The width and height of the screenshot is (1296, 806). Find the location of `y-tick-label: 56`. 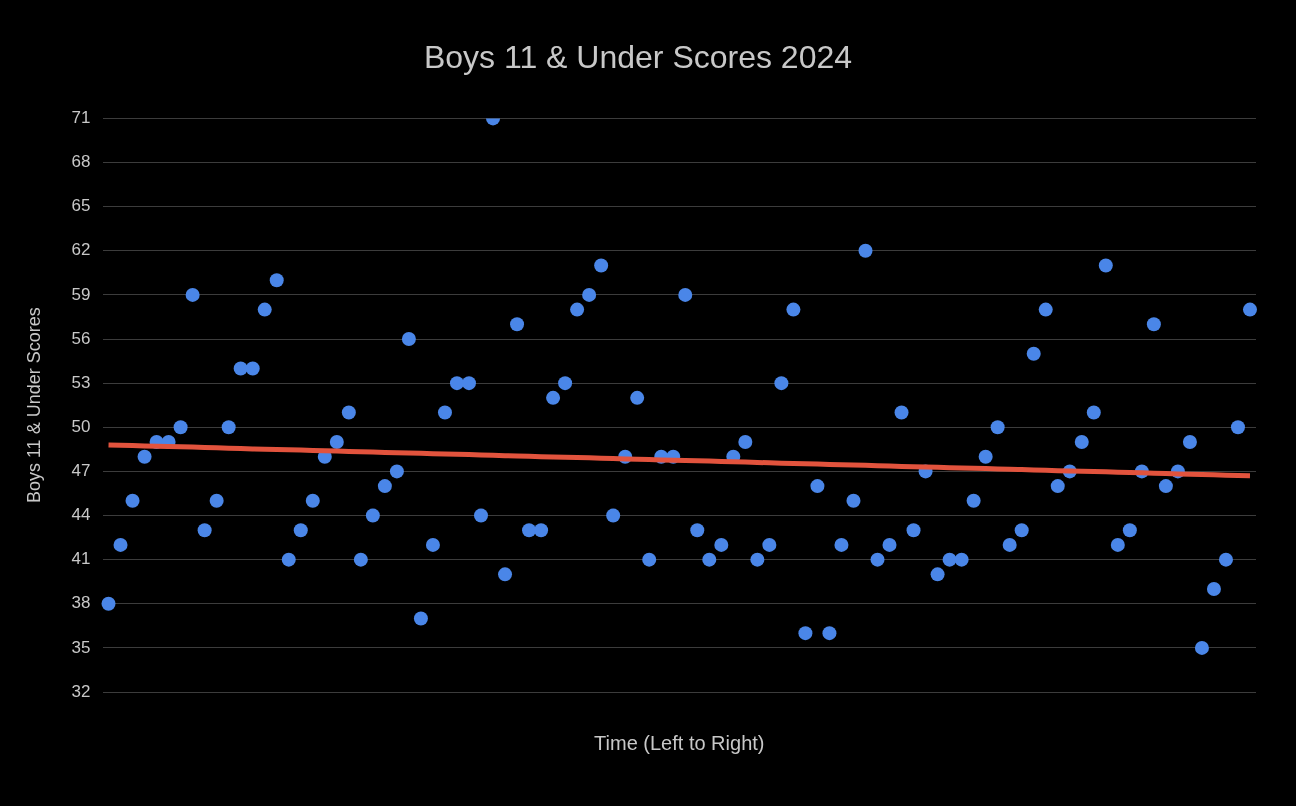

y-tick-label: 56 is located at coordinates (81, 338).